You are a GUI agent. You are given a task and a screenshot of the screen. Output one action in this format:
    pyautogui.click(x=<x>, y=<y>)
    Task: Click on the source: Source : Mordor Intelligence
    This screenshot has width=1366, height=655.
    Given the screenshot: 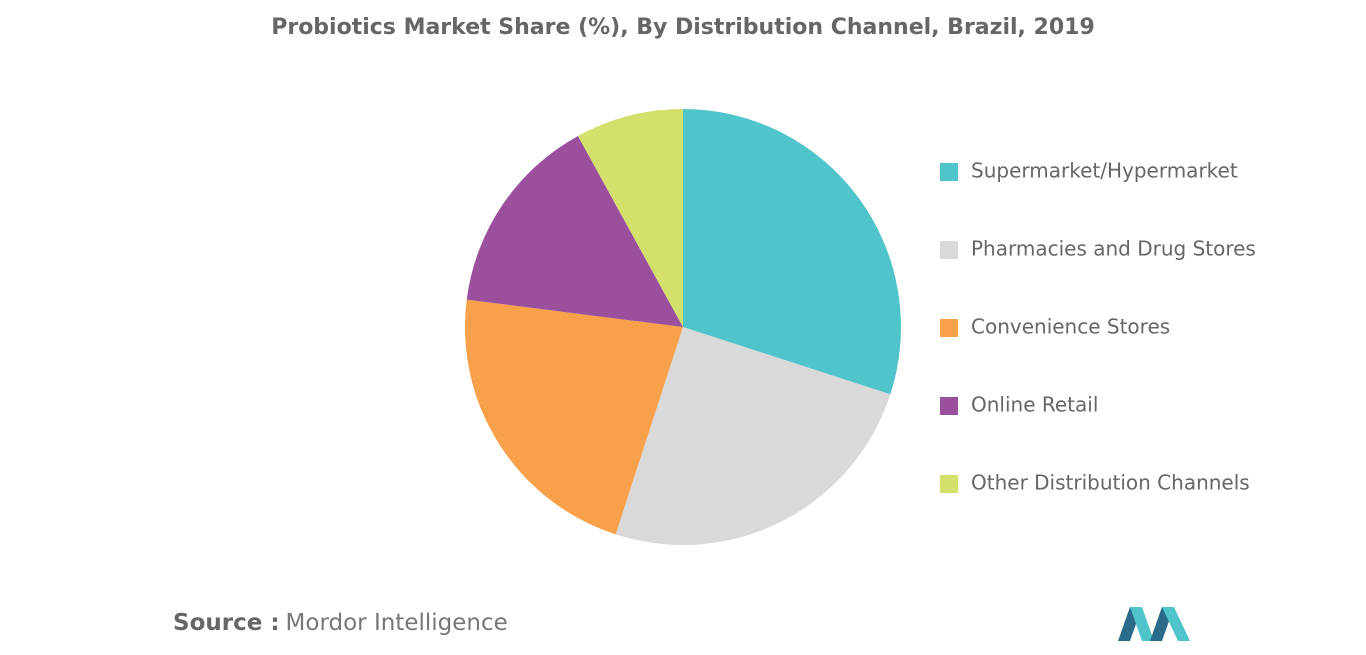 What is the action you would take?
    pyautogui.click(x=340, y=623)
    